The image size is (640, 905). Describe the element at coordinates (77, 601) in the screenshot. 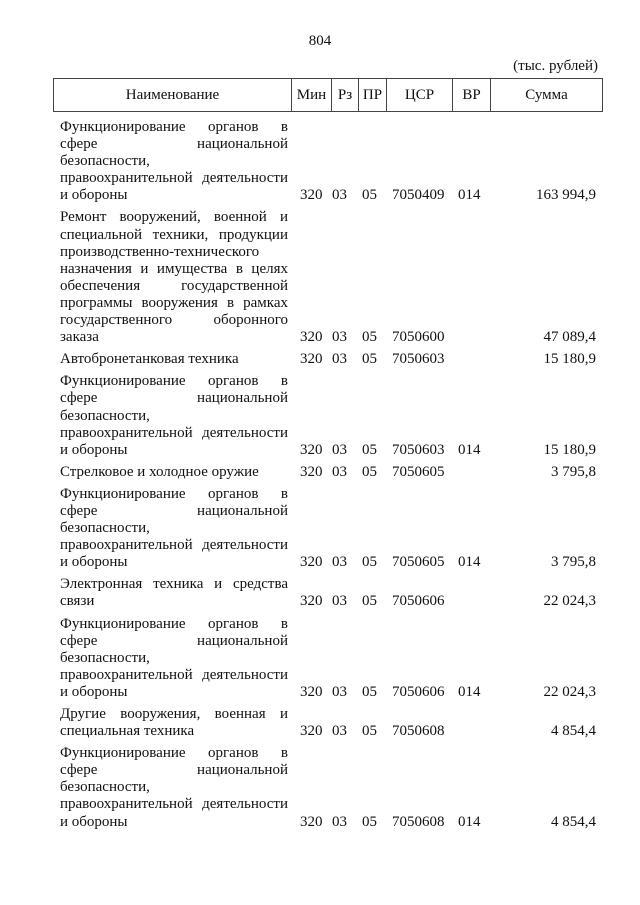

I see `row-name-line: связи` at that location.